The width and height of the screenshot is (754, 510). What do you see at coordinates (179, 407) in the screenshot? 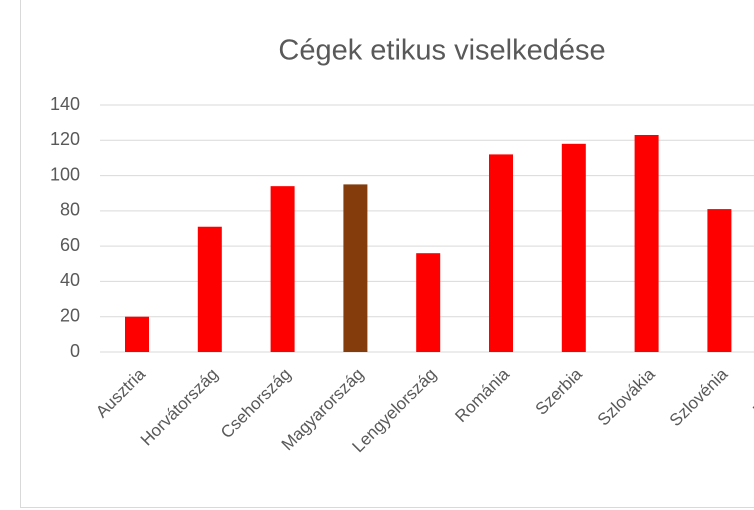
I see `x-tick-label: Horvátország` at bounding box center [179, 407].